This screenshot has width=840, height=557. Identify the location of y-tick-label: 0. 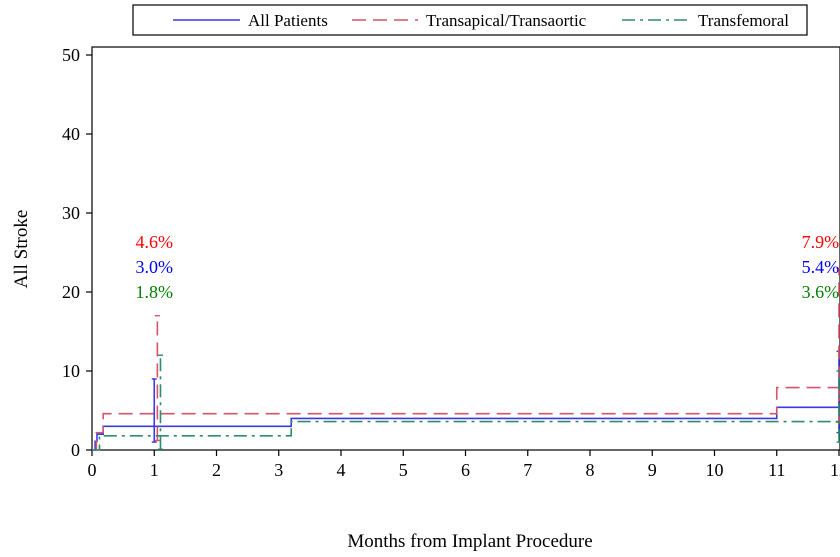
(75, 450).